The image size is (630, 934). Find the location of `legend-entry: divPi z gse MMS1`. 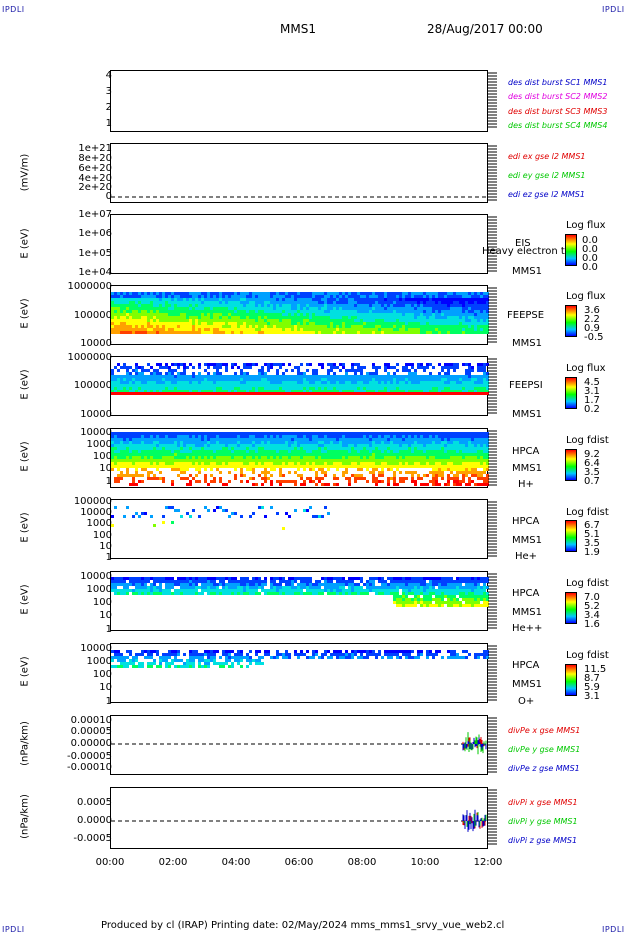

legend-entry: divPi z gse MMS1 is located at coordinates (543, 840).